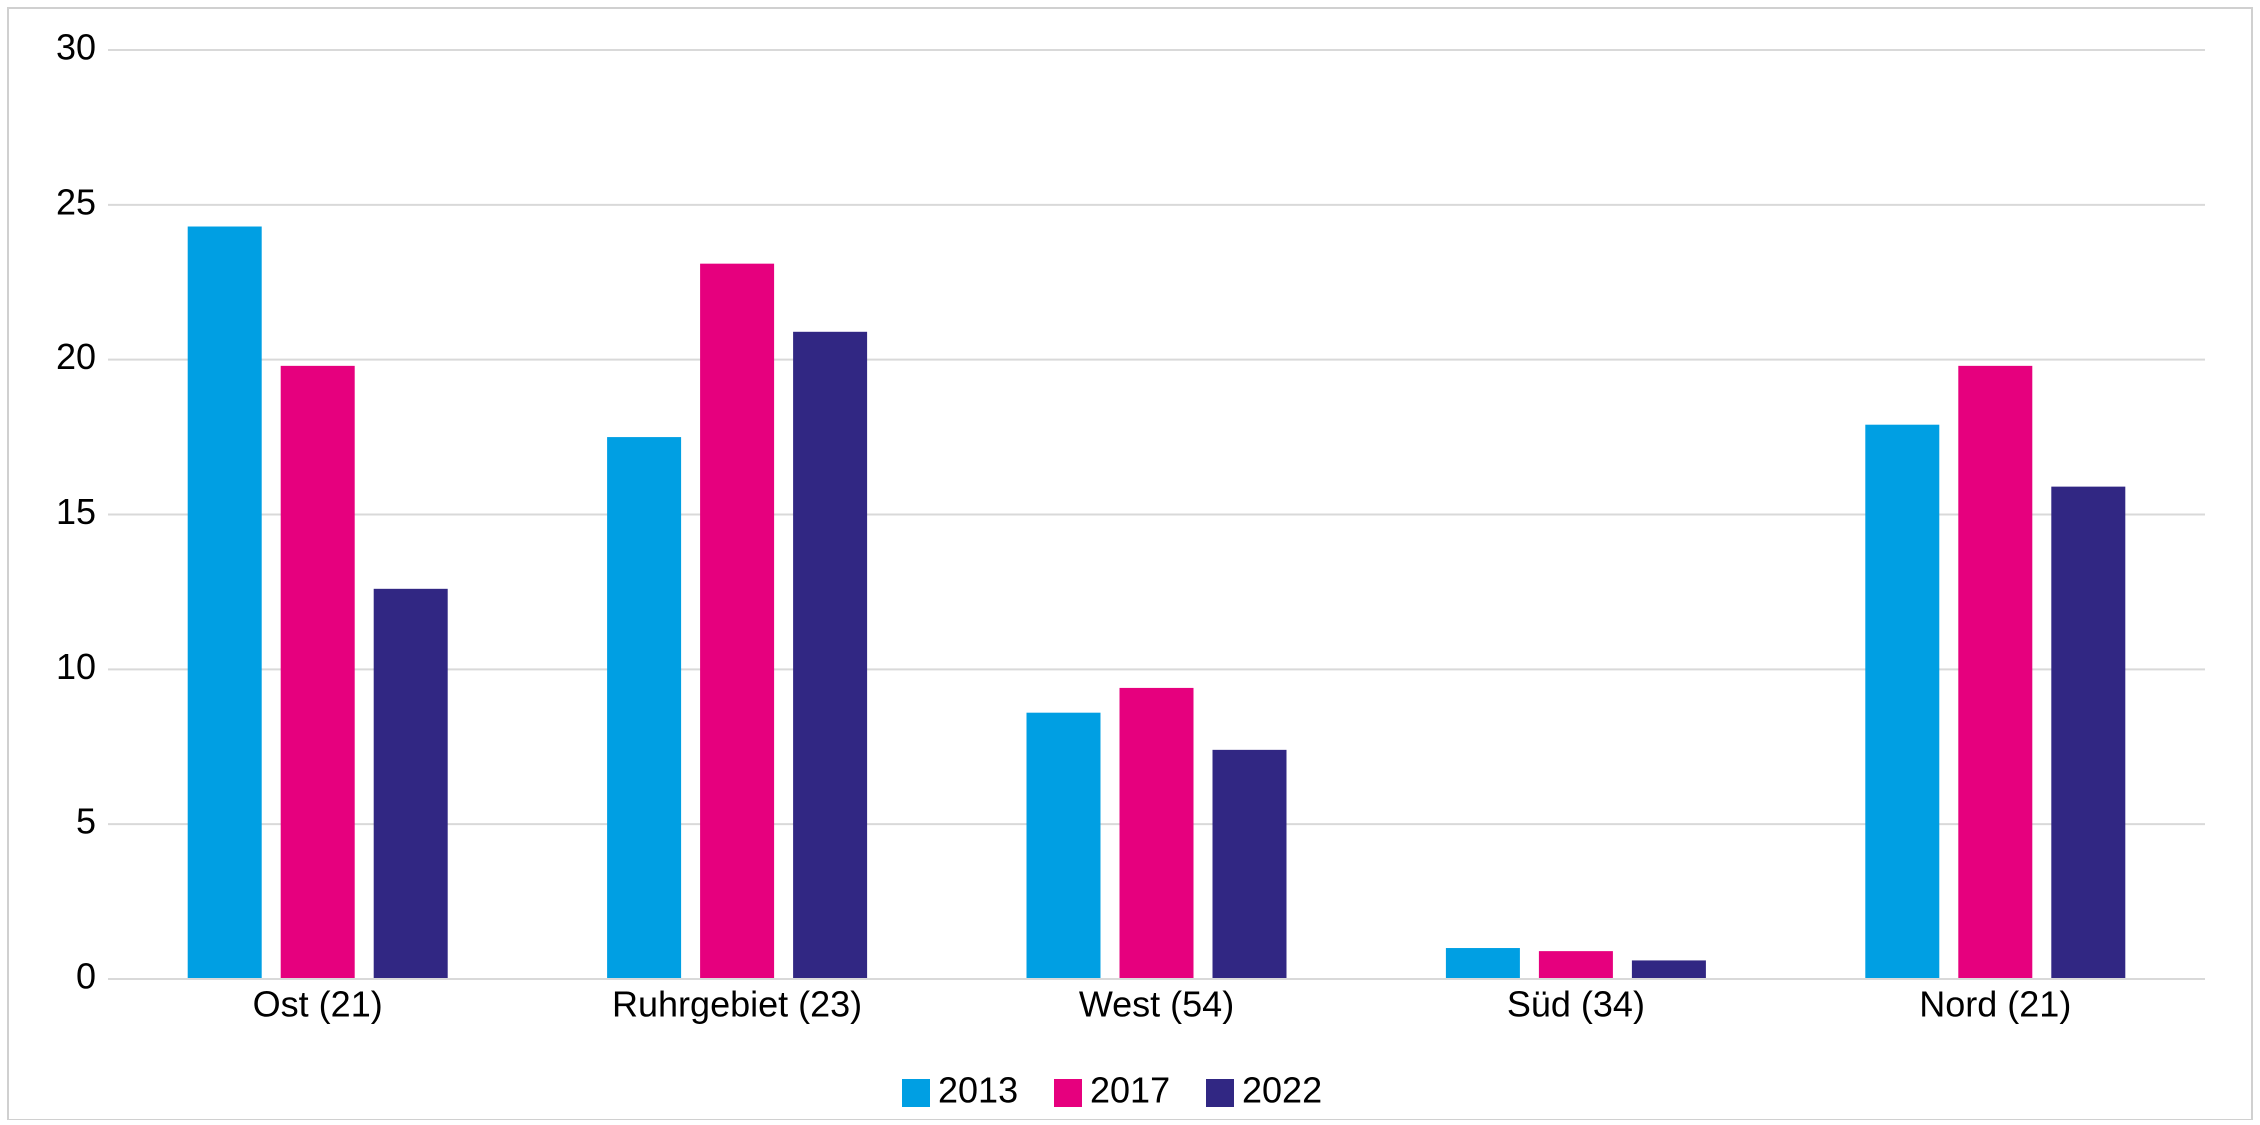 The width and height of the screenshot is (2260, 1125). What do you see at coordinates (76, 511) in the screenshot?
I see `y-tick-label: 15` at bounding box center [76, 511].